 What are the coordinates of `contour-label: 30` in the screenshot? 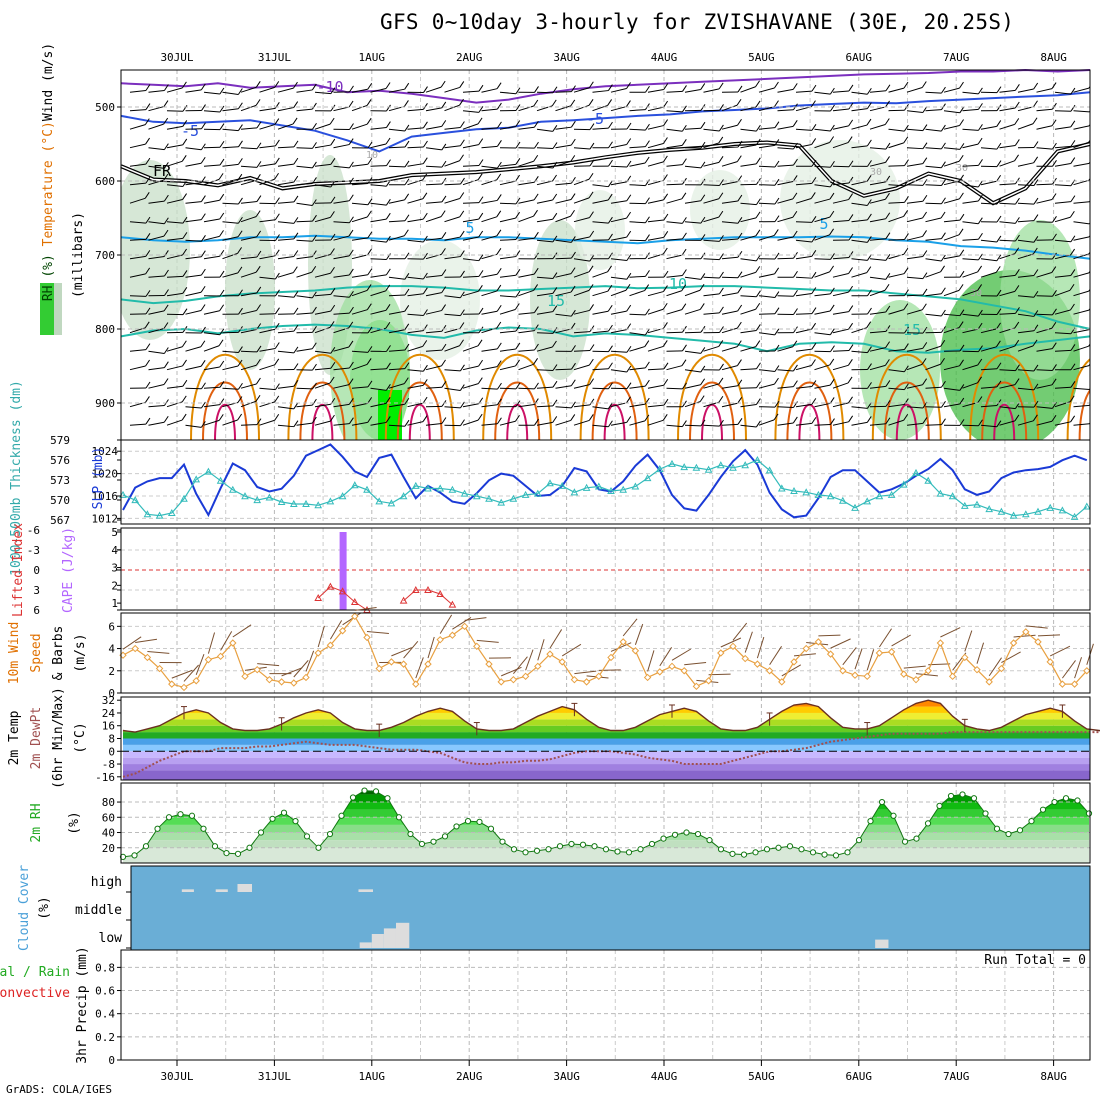 It's located at (976, 293).